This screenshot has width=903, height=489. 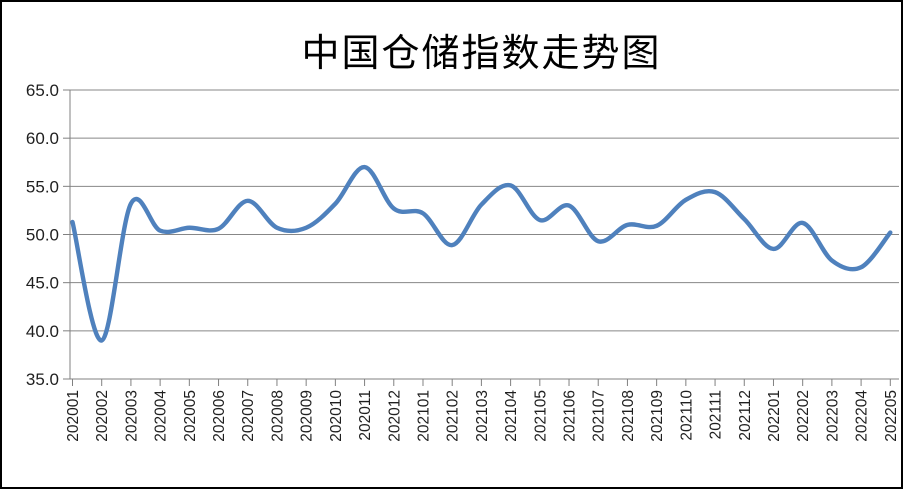 I want to click on x-axis-label: 202109, so click(x=657, y=416).